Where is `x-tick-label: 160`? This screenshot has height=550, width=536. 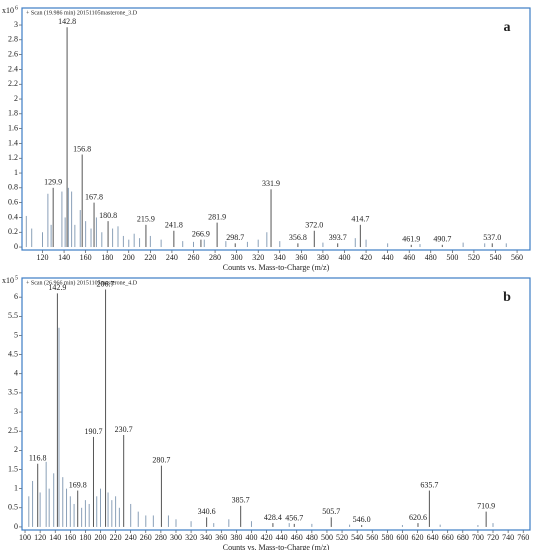
x-tick-label: 160 is located at coordinates (86, 257).